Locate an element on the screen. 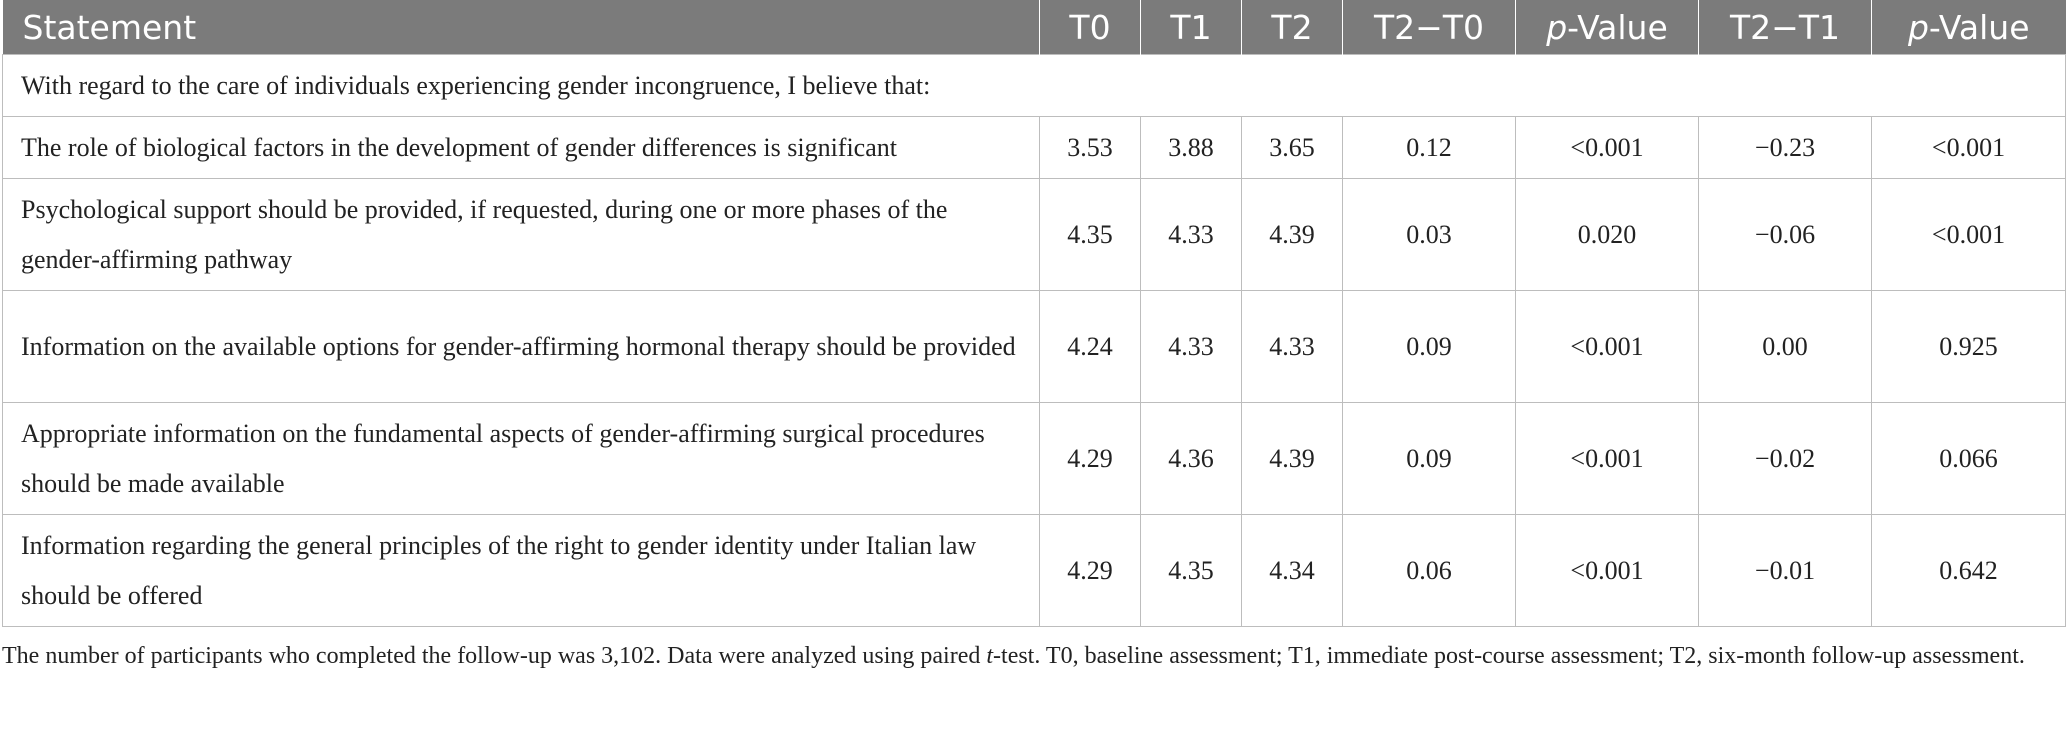 The image size is (2067, 731). t2-t1-cell: −0.02 is located at coordinates (1785, 458).